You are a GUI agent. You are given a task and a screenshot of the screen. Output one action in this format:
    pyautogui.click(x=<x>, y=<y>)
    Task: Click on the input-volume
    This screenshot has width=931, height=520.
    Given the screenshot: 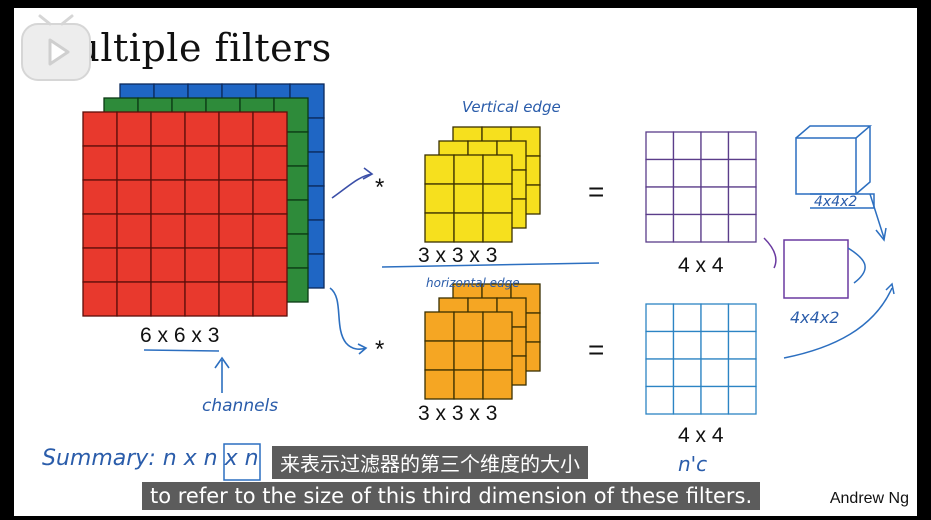 What is the action you would take?
    pyautogui.click(x=203, y=200)
    